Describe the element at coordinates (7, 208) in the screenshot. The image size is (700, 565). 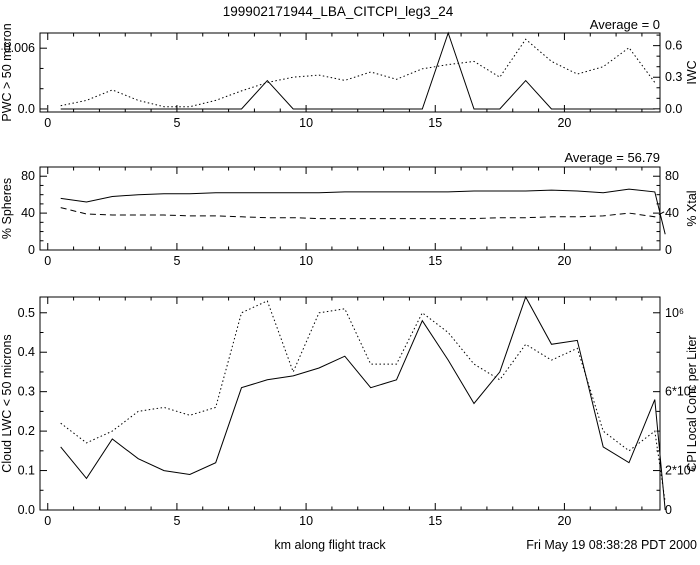
I see `left-axis-title: % Spheres` at that location.